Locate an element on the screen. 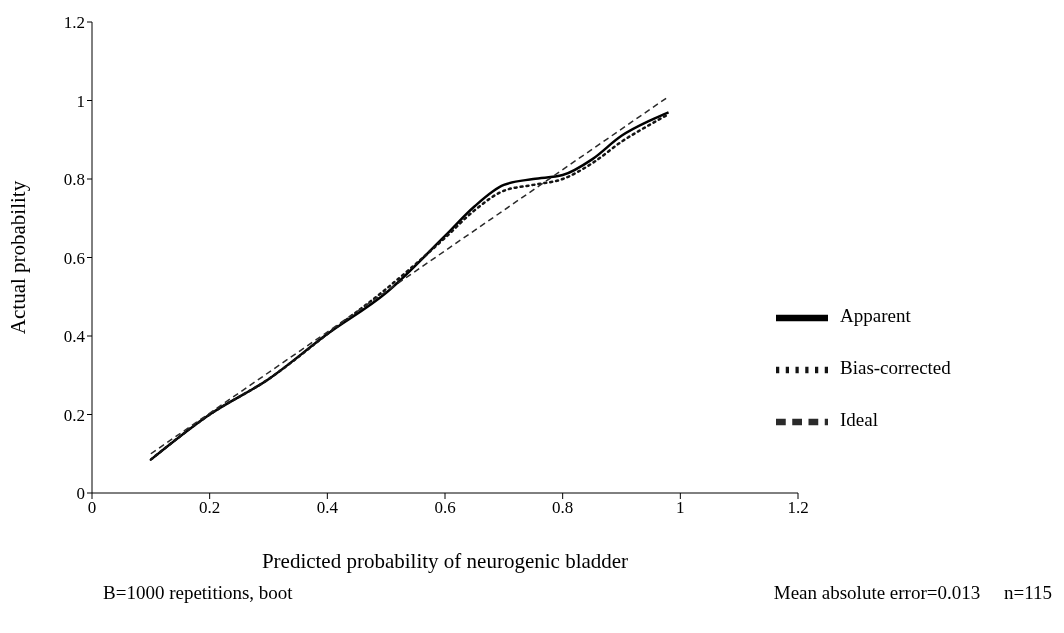 This screenshot has width=1064, height=633. x-axis-title: Predicted probability of neurogenic bladder is located at coordinates (445, 561).